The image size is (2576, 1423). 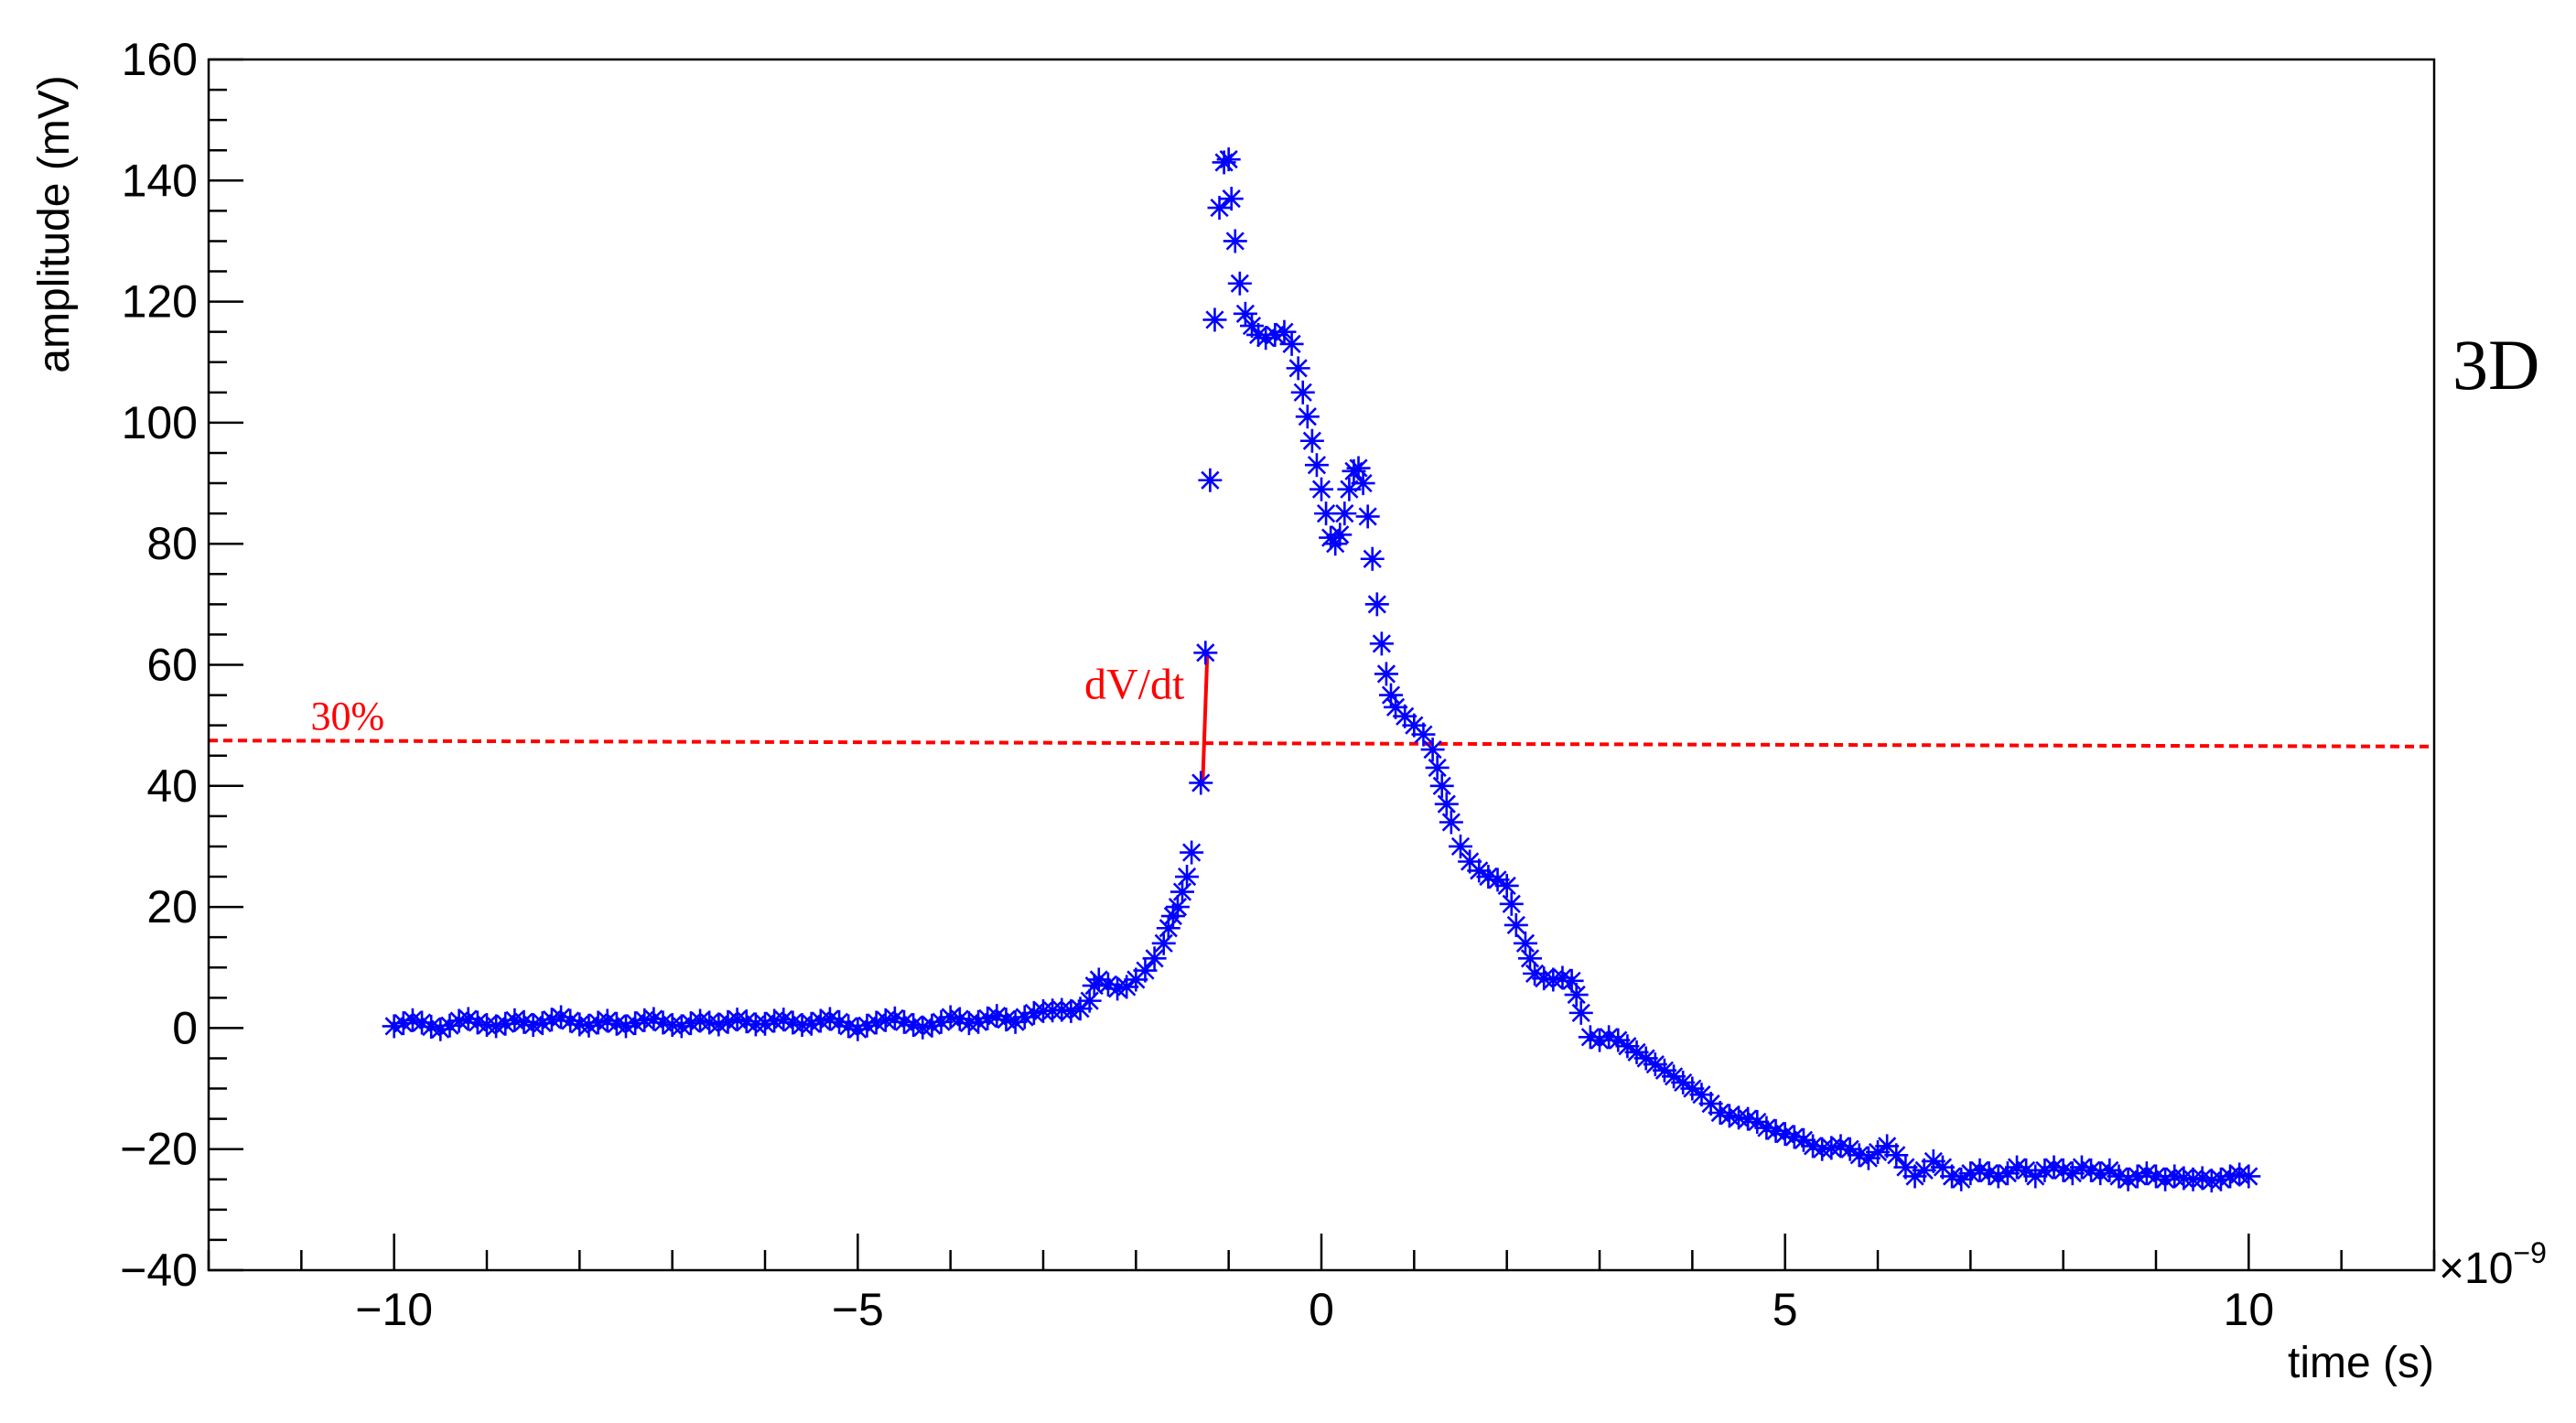 I want to click on x-axis-title: time (s), so click(x=2361, y=1363).